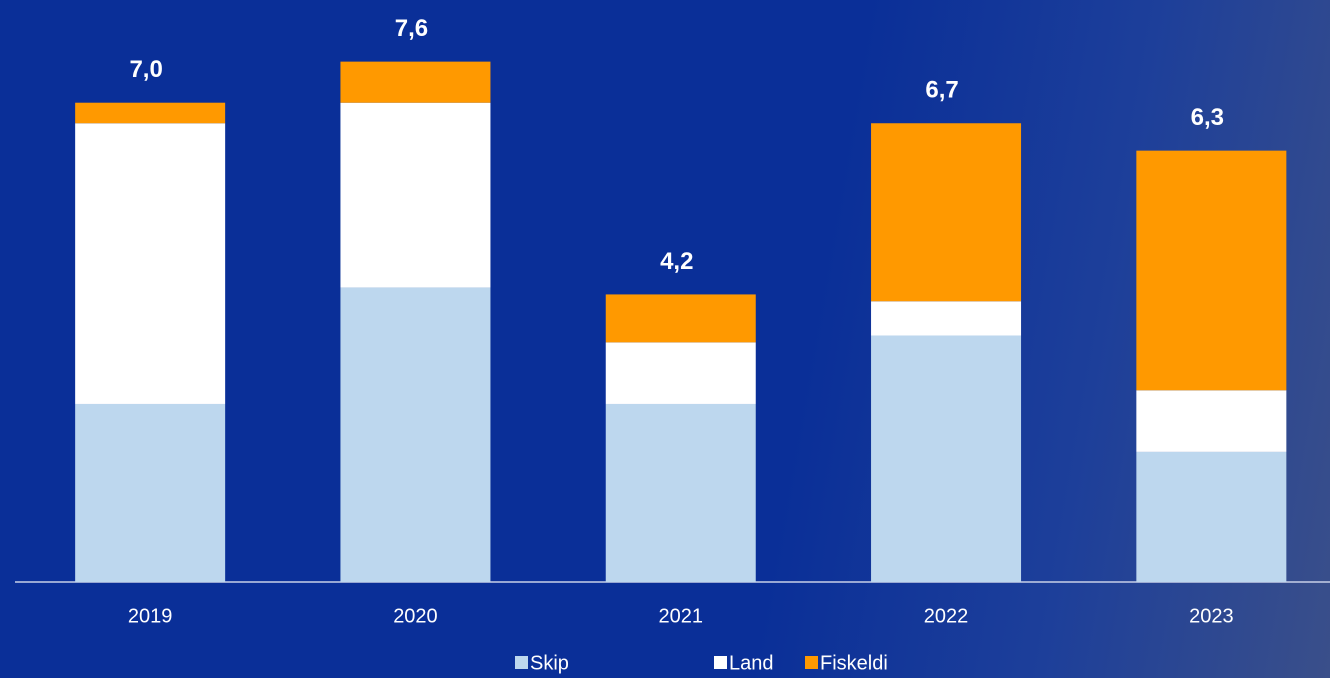 This screenshot has height=678, width=1330. Describe the element at coordinates (150, 616) in the screenshot. I see `x-tick-label: 2019` at that location.